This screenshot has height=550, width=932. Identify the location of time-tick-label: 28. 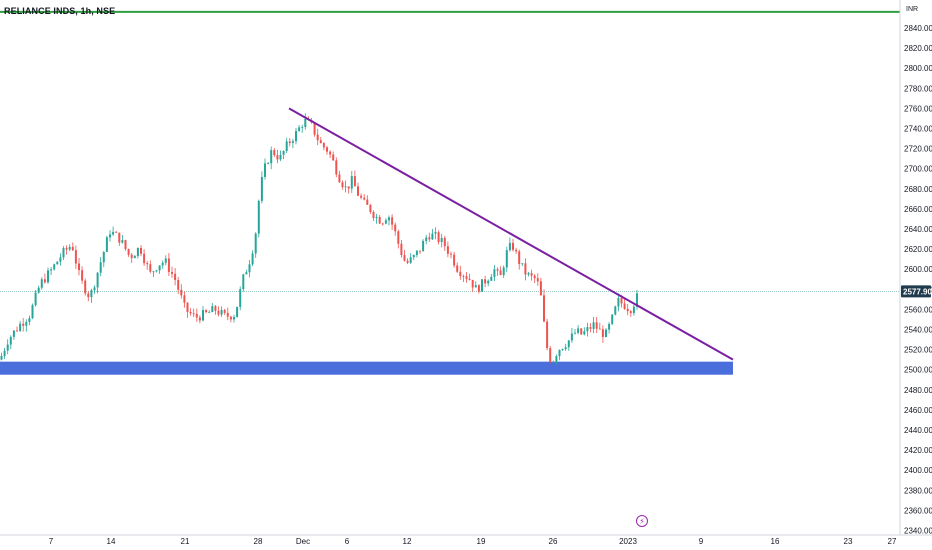
(258, 541).